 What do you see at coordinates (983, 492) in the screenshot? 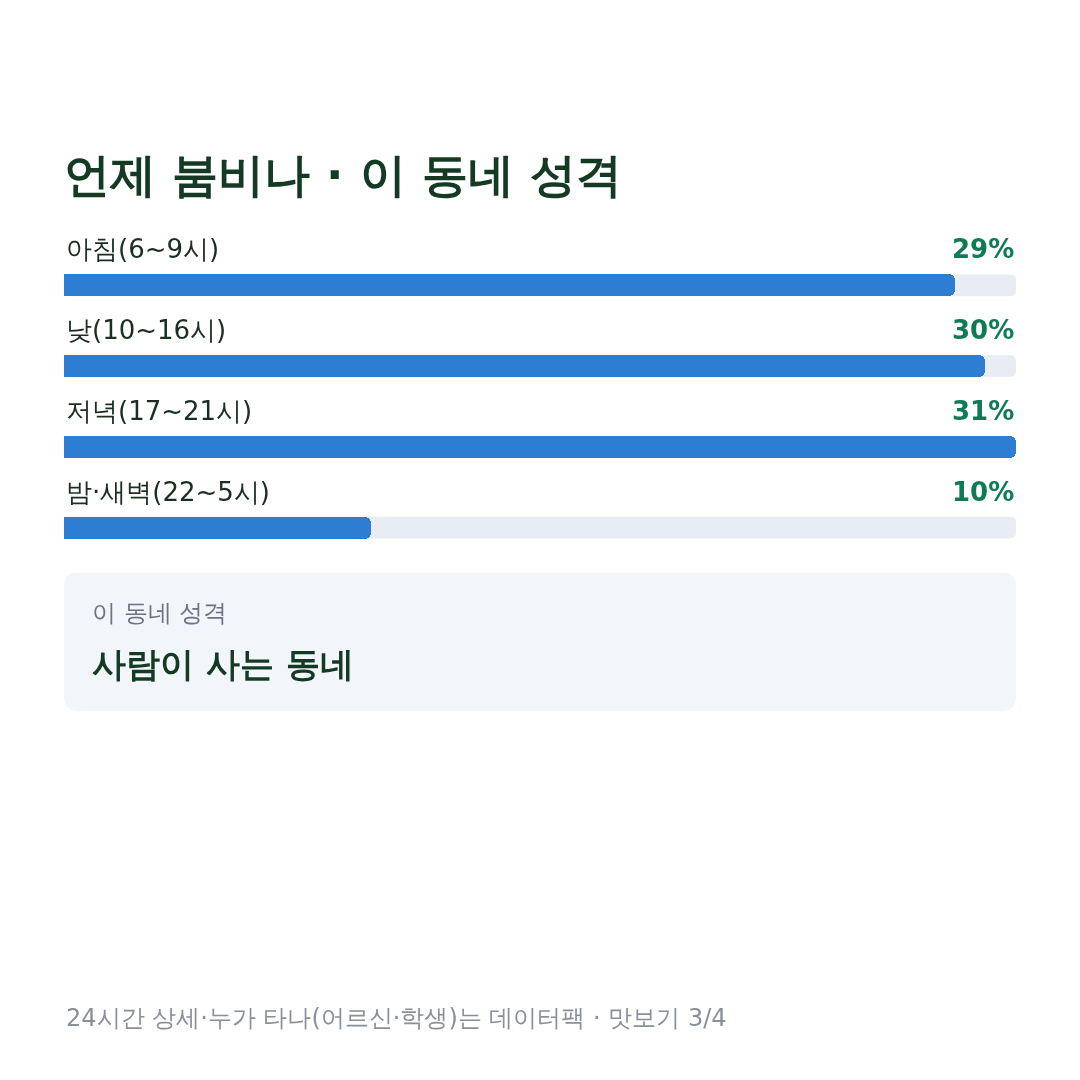
I see `data-label: 10%` at bounding box center [983, 492].